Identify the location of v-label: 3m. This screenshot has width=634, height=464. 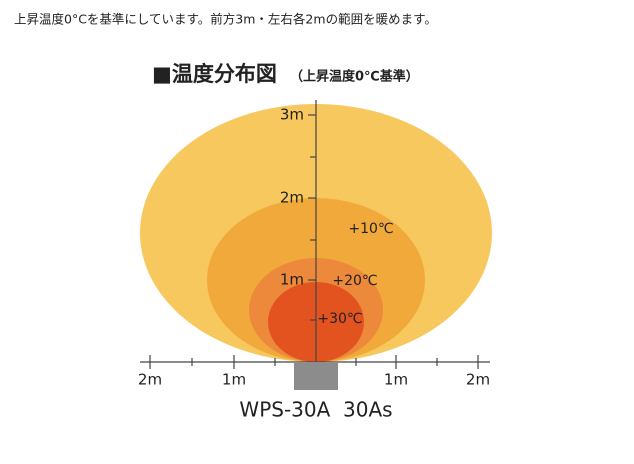
(292, 115).